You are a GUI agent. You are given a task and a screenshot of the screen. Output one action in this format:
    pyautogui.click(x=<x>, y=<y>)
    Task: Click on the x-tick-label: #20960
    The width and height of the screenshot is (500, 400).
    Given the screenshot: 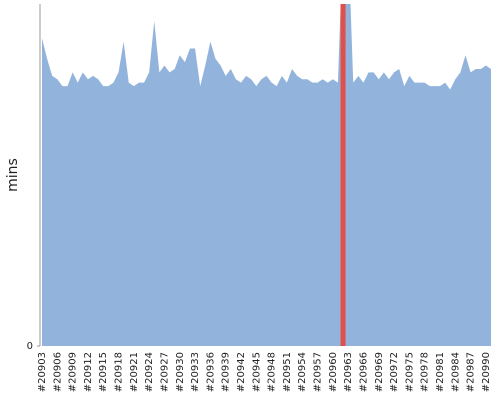 What is the action you would take?
    pyautogui.click(x=333, y=372)
    